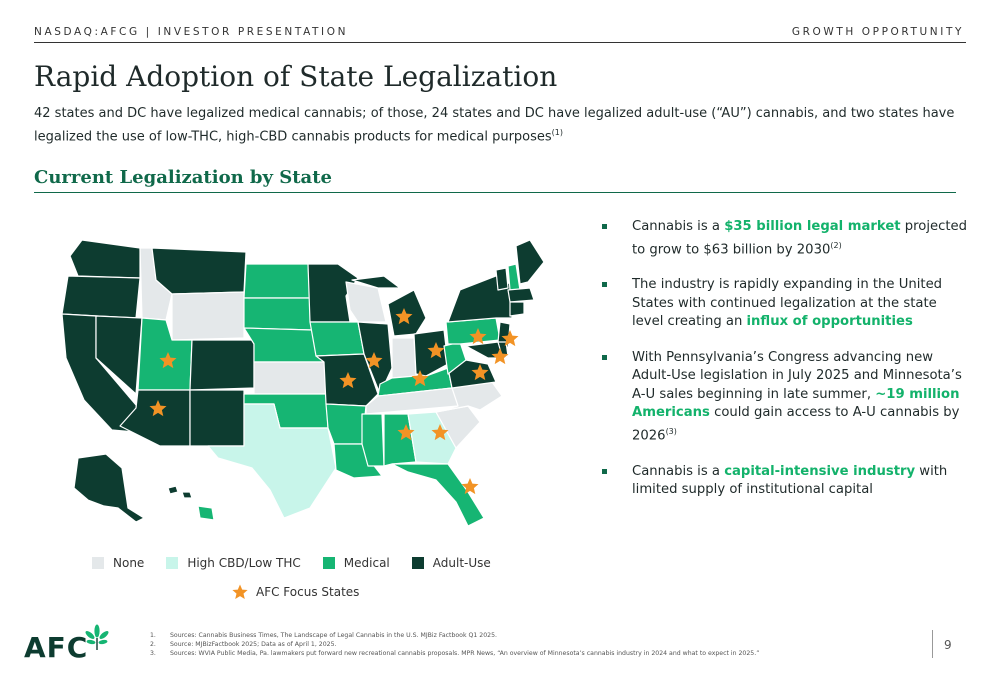 The width and height of the screenshot is (1000, 685). What do you see at coordinates (240, 591) in the screenshot?
I see `star-icon` at bounding box center [240, 591].